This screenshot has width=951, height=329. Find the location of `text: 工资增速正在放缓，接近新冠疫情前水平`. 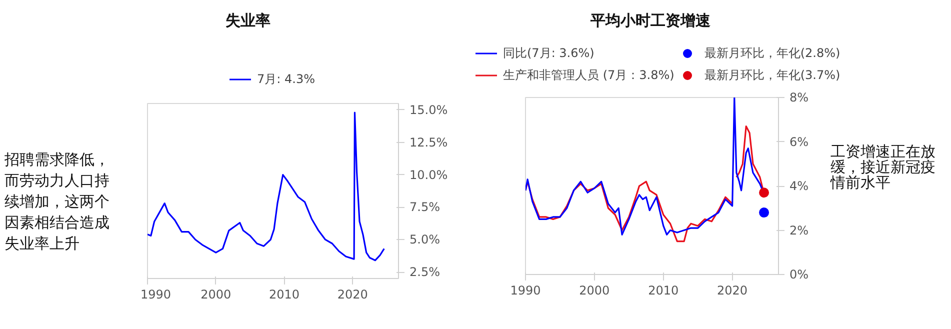

text: 工资增速正在放缓，接近新冠疫情前水平 is located at coordinates (883, 167).